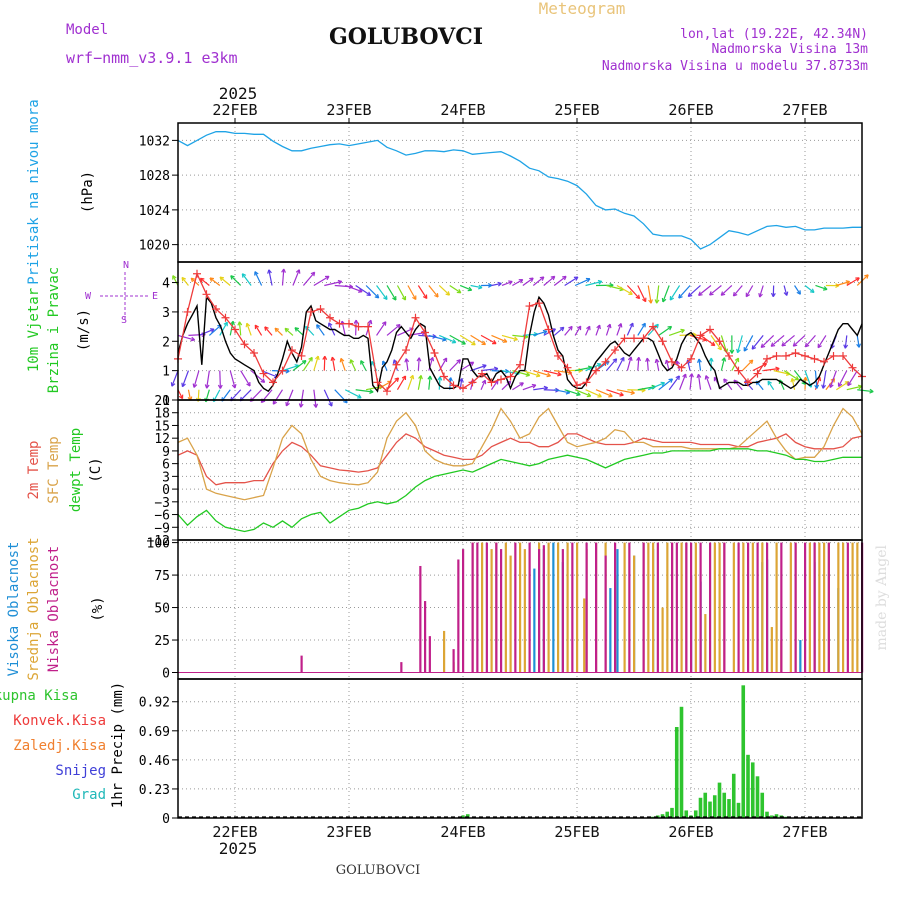  What do you see at coordinates (59, 721) in the screenshot?
I see `precip-legend-item: Konvek.Kisa` at bounding box center [59, 721].